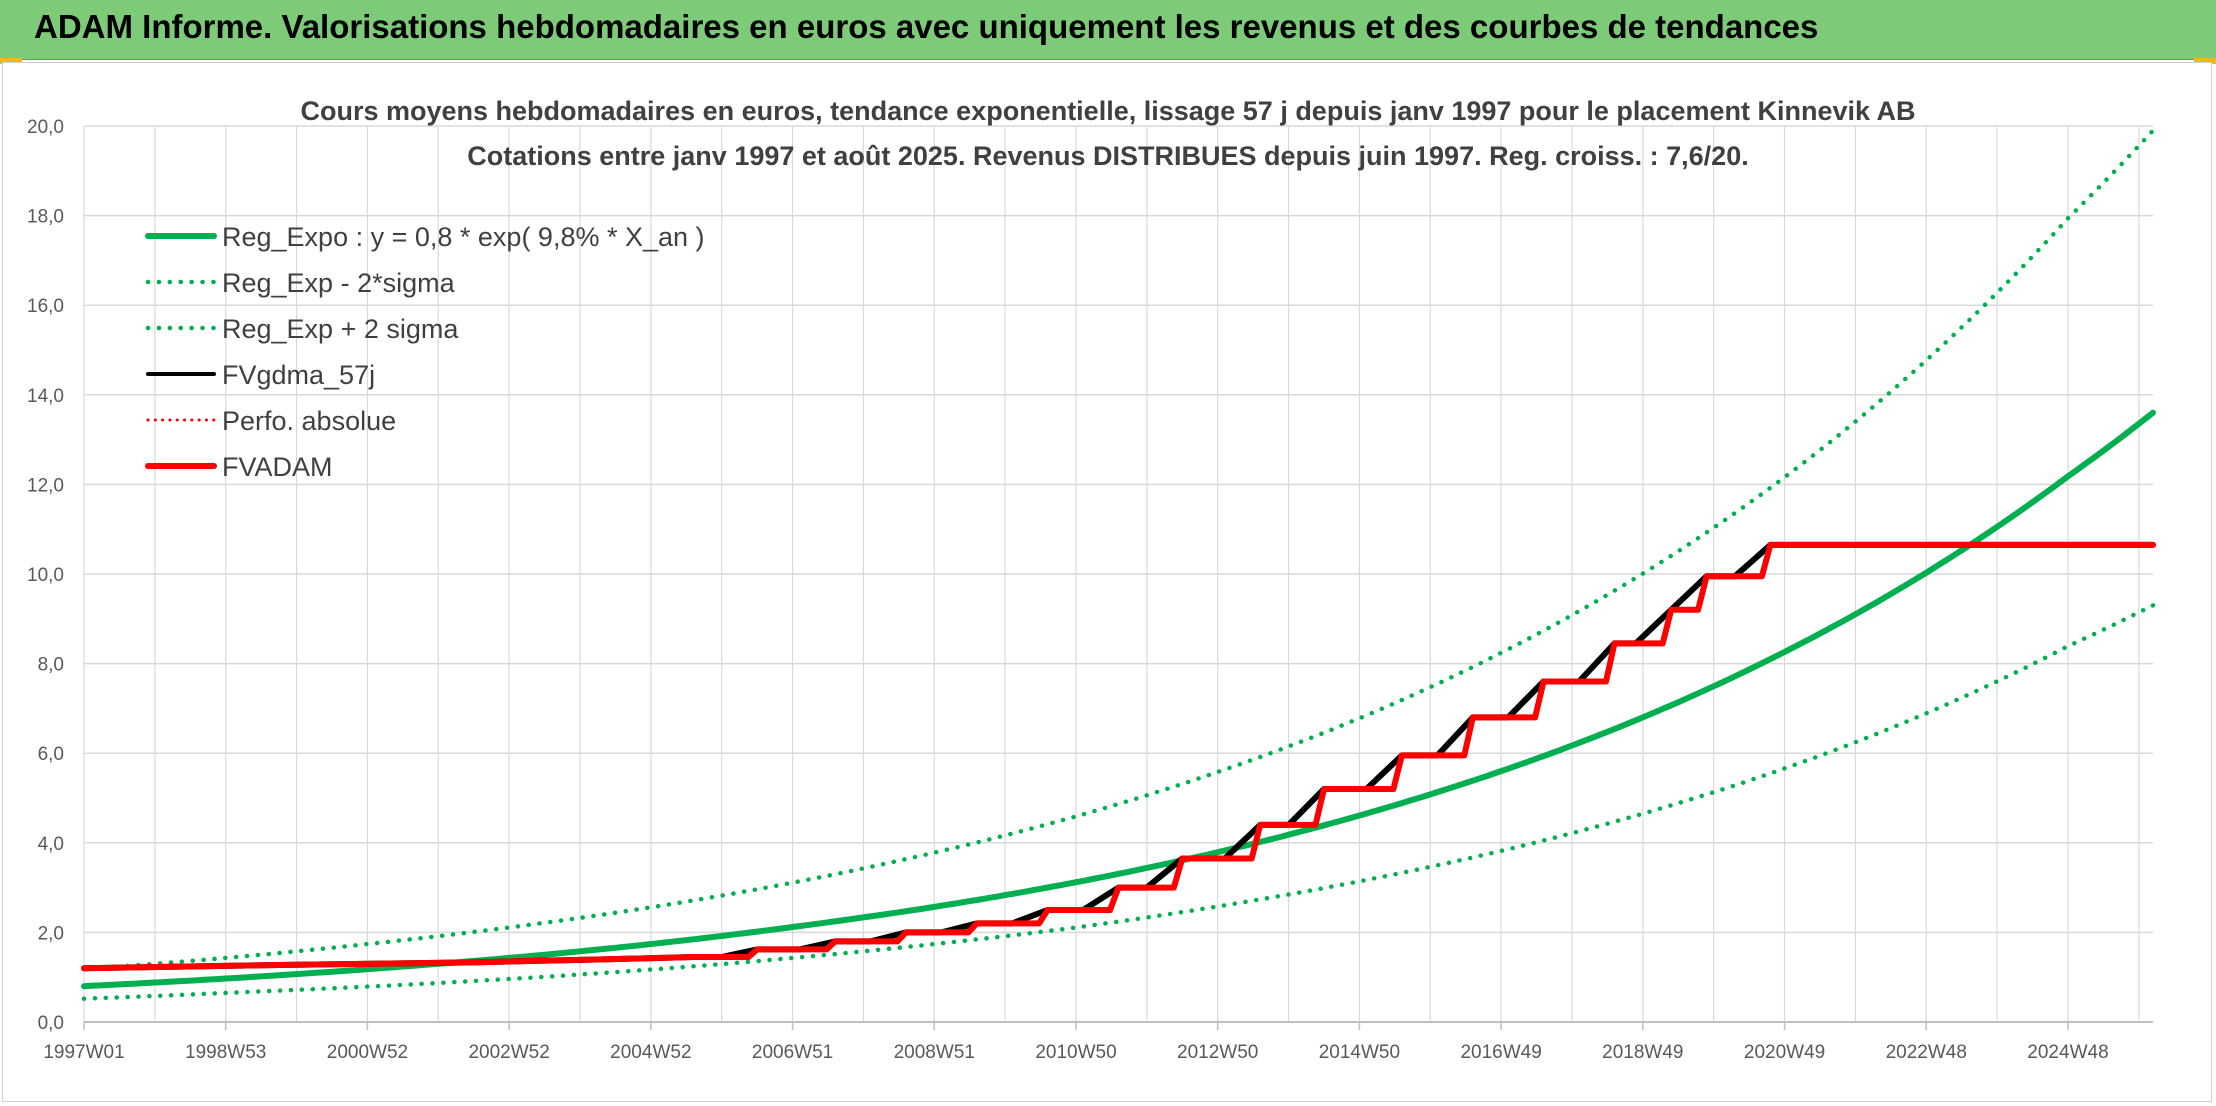 The width and height of the screenshot is (2216, 1106). I want to click on x-tick-label: 1998W53, so click(225, 1052).